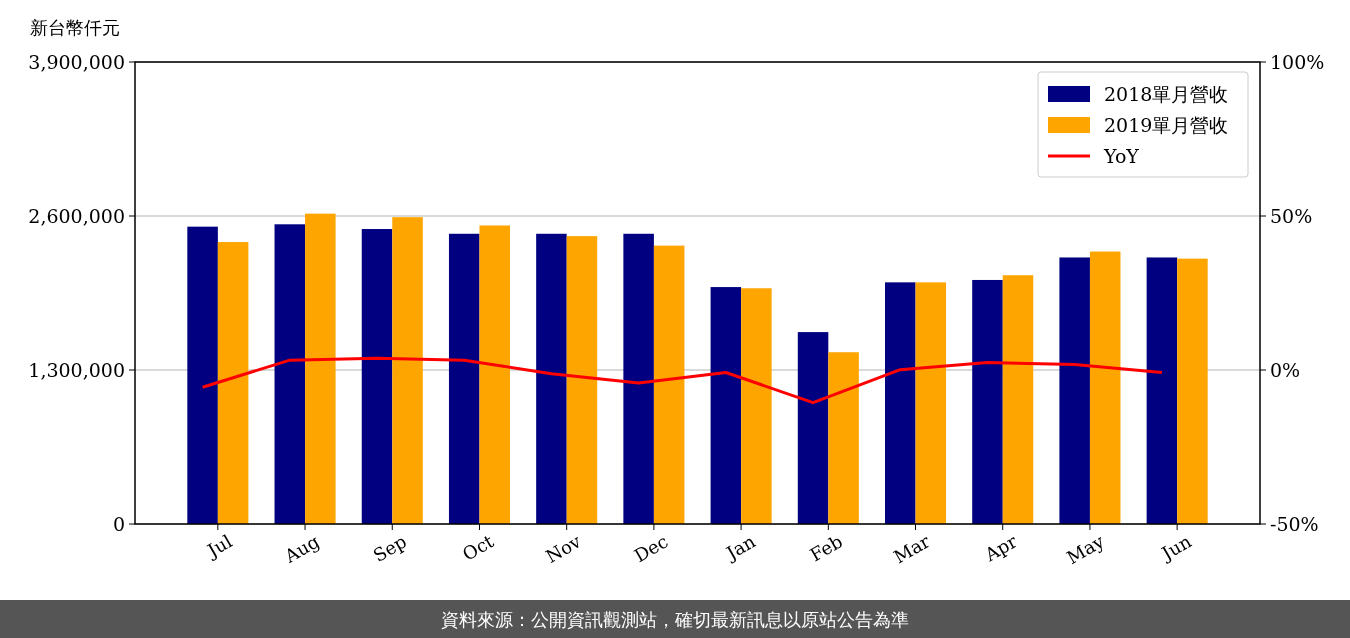 Image resolution: width=1350 pixels, height=638 pixels. Describe the element at coordinates (911, 549) in the screenshot. I see `x-tick-label: Mar` at that location.